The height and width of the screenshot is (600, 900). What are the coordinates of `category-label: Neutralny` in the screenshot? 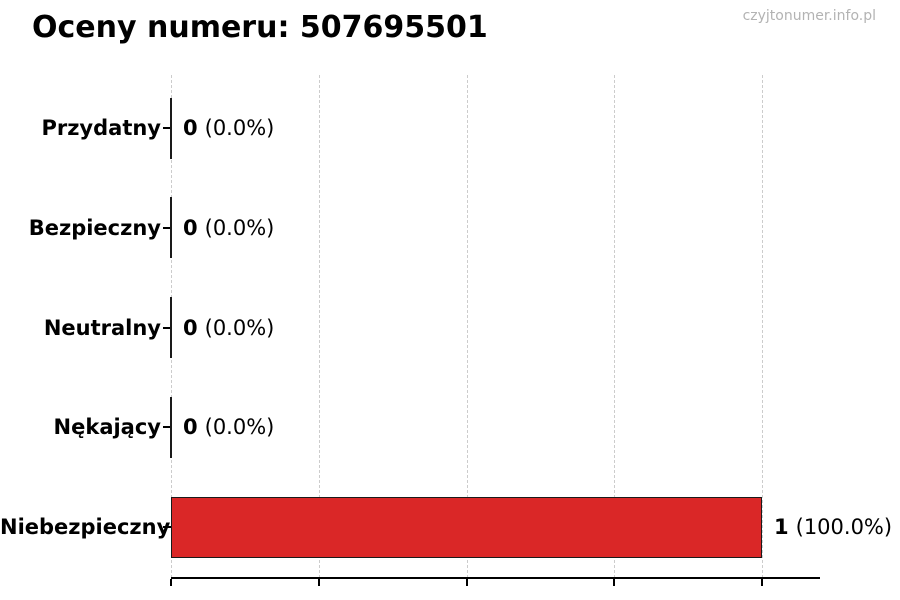 It's located at (102, 327).